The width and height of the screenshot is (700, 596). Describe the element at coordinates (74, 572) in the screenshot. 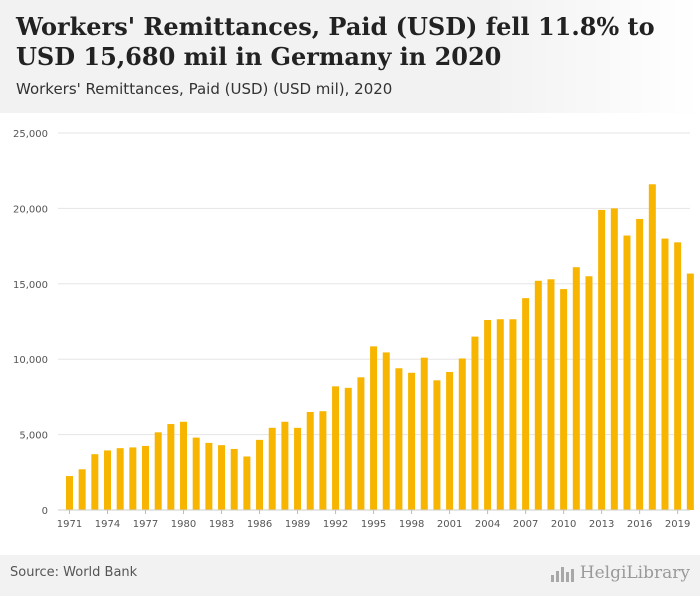

I see `source-note: Source: World Bank` at that location.